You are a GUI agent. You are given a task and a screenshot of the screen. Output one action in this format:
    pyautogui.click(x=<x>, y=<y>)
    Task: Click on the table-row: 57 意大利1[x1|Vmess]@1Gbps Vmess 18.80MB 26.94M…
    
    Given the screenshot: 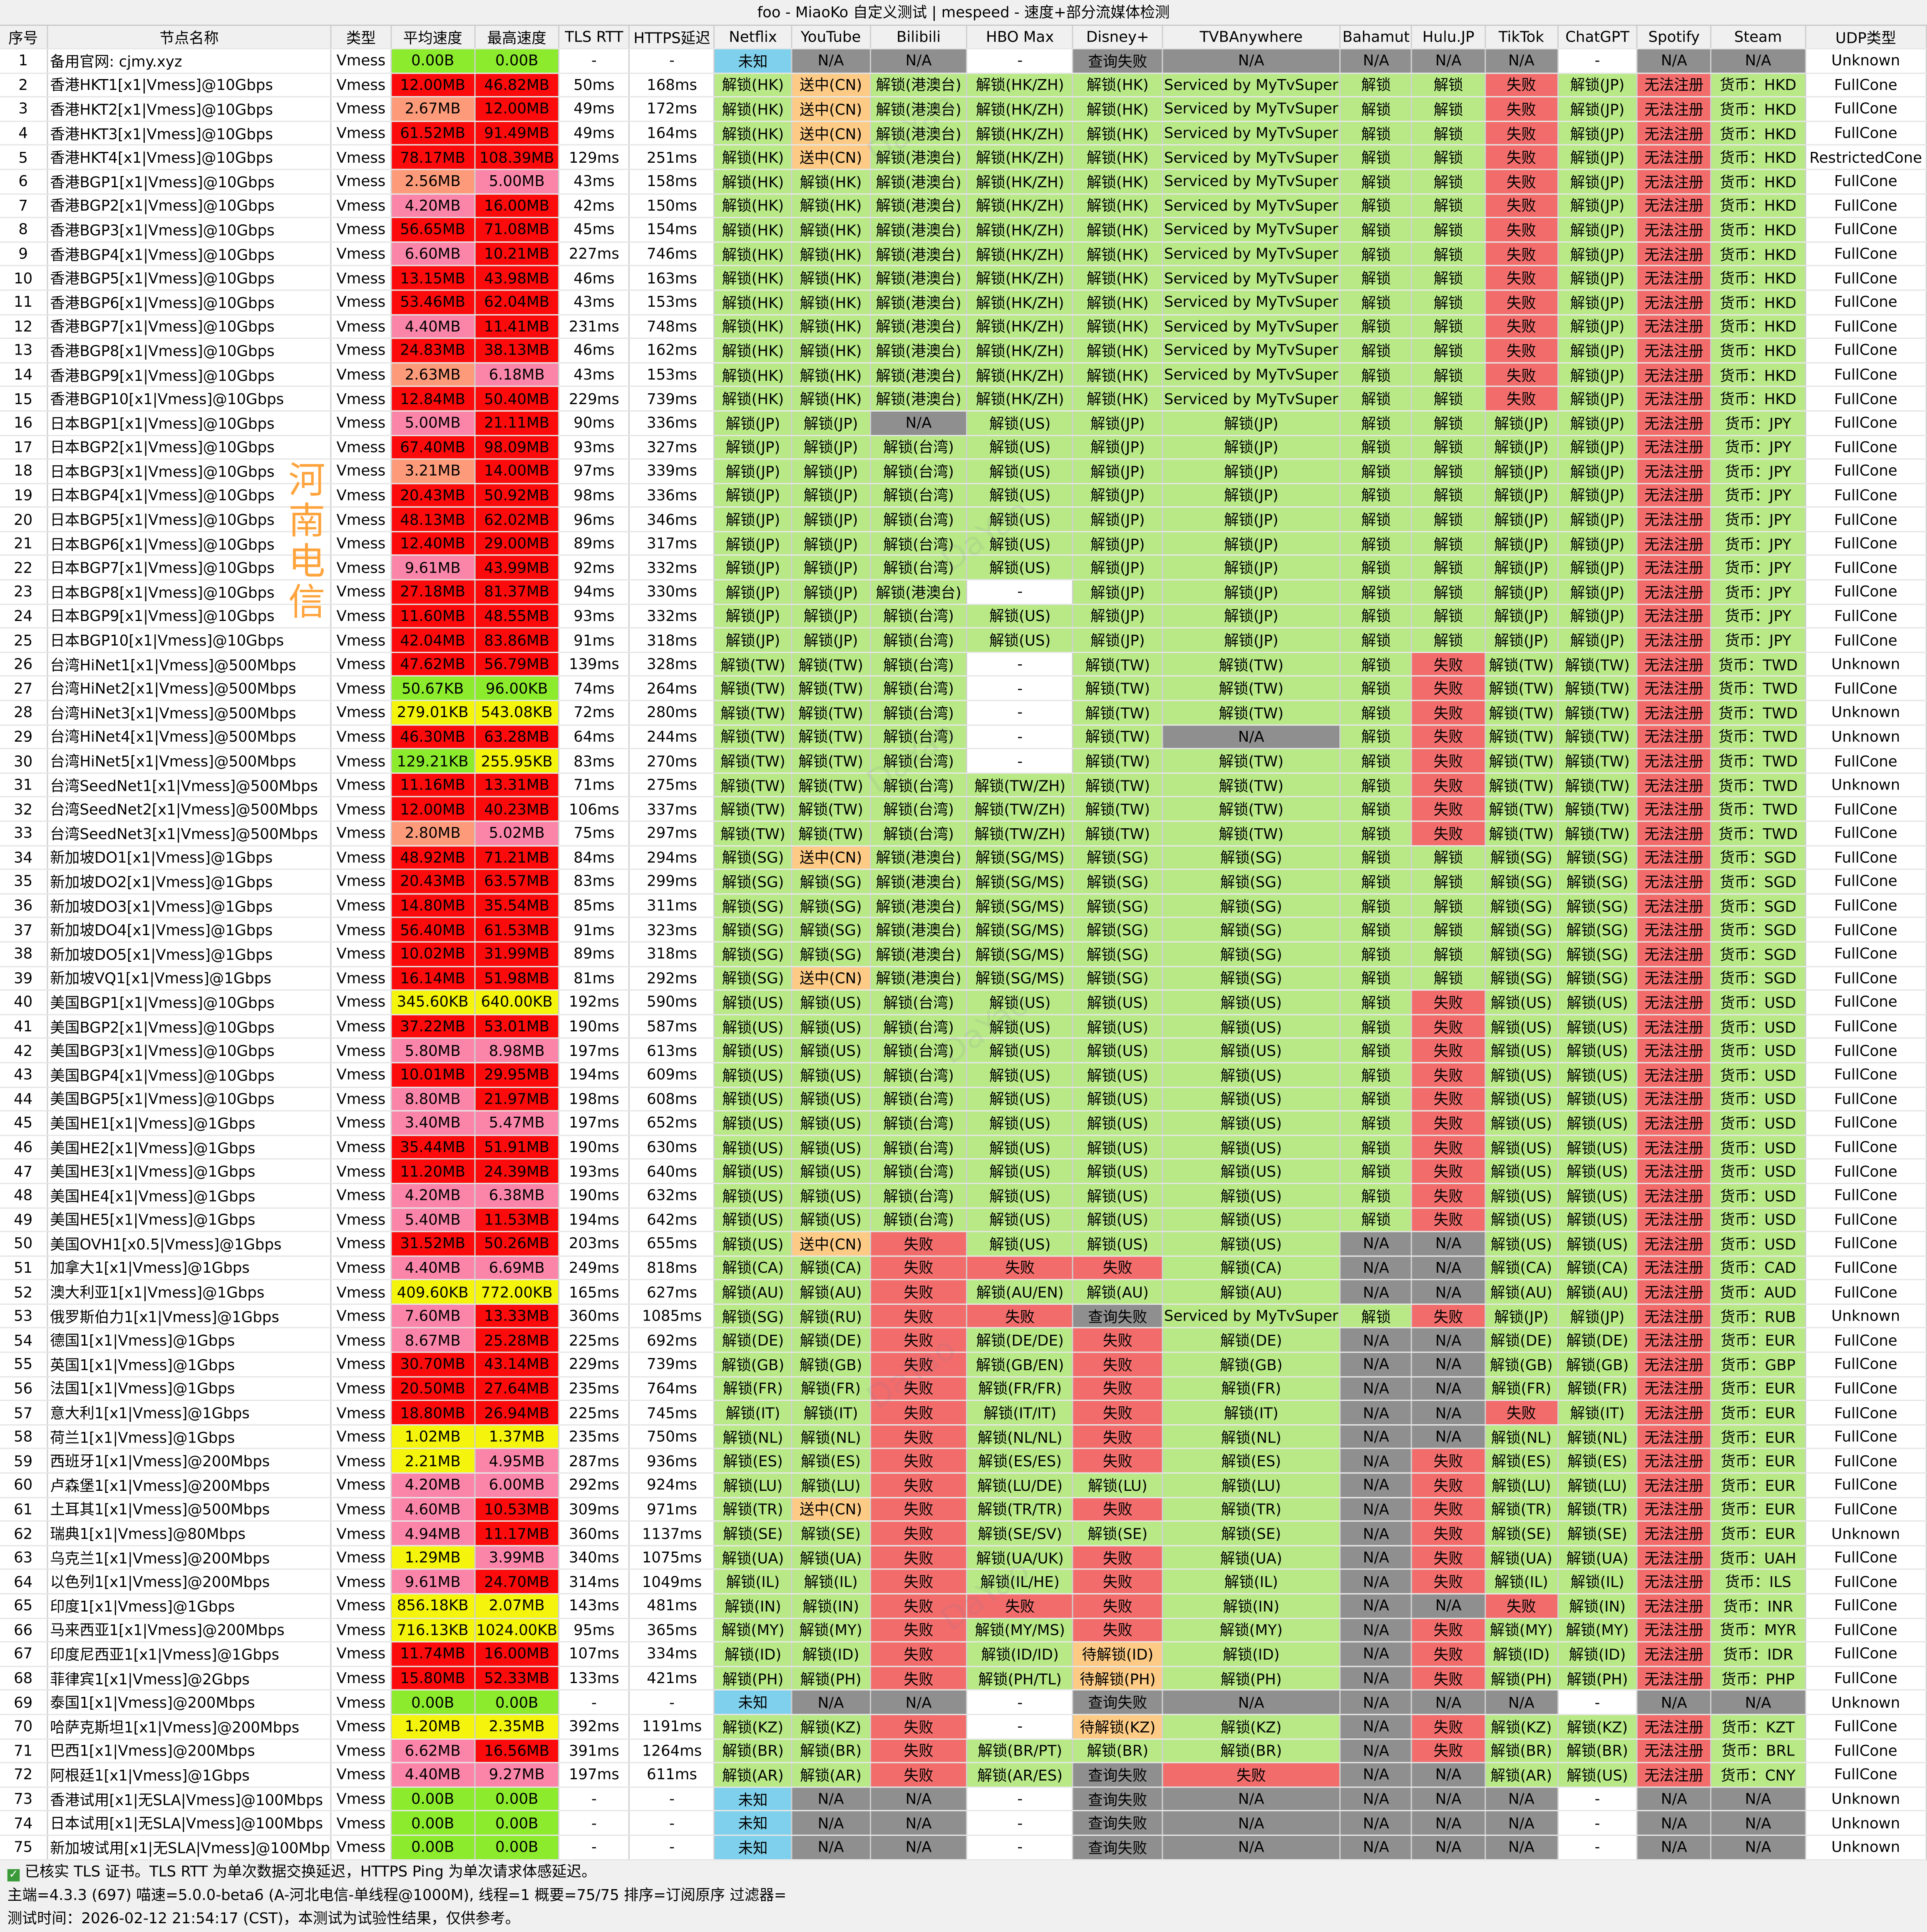 What is the action you would take?
    pyautogui.click(x=963, y=1413)
    